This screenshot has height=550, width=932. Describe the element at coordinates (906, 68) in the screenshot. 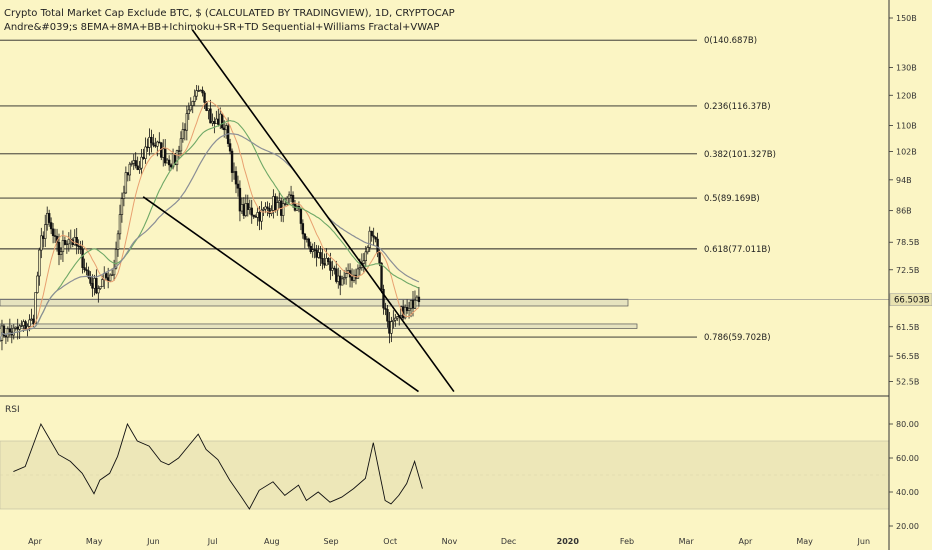

I see `y-tick-label: 130B` at that location.